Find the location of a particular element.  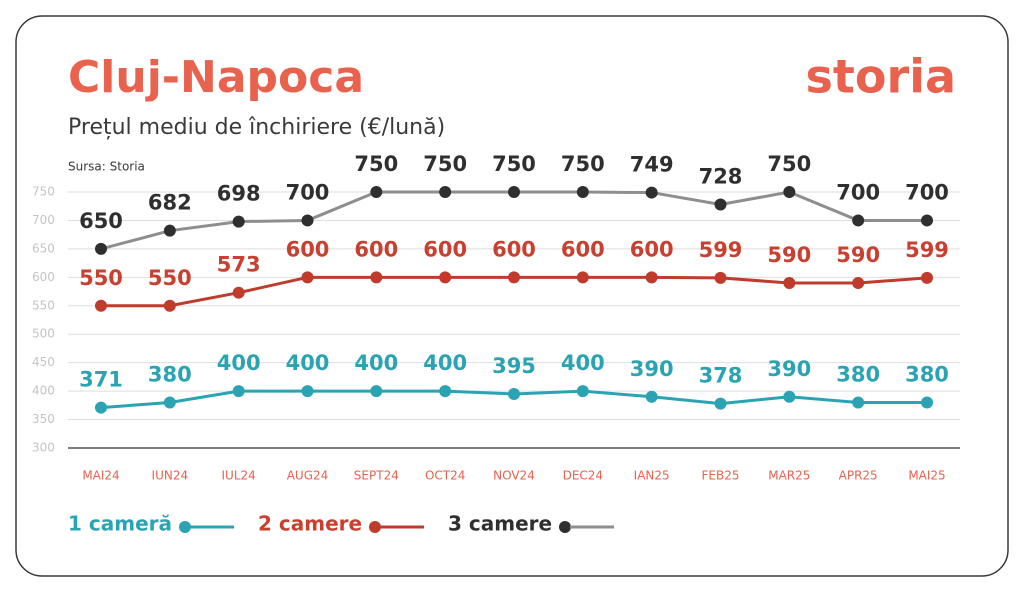

y-tick-label: 350 is located at coordinates (43, 419).